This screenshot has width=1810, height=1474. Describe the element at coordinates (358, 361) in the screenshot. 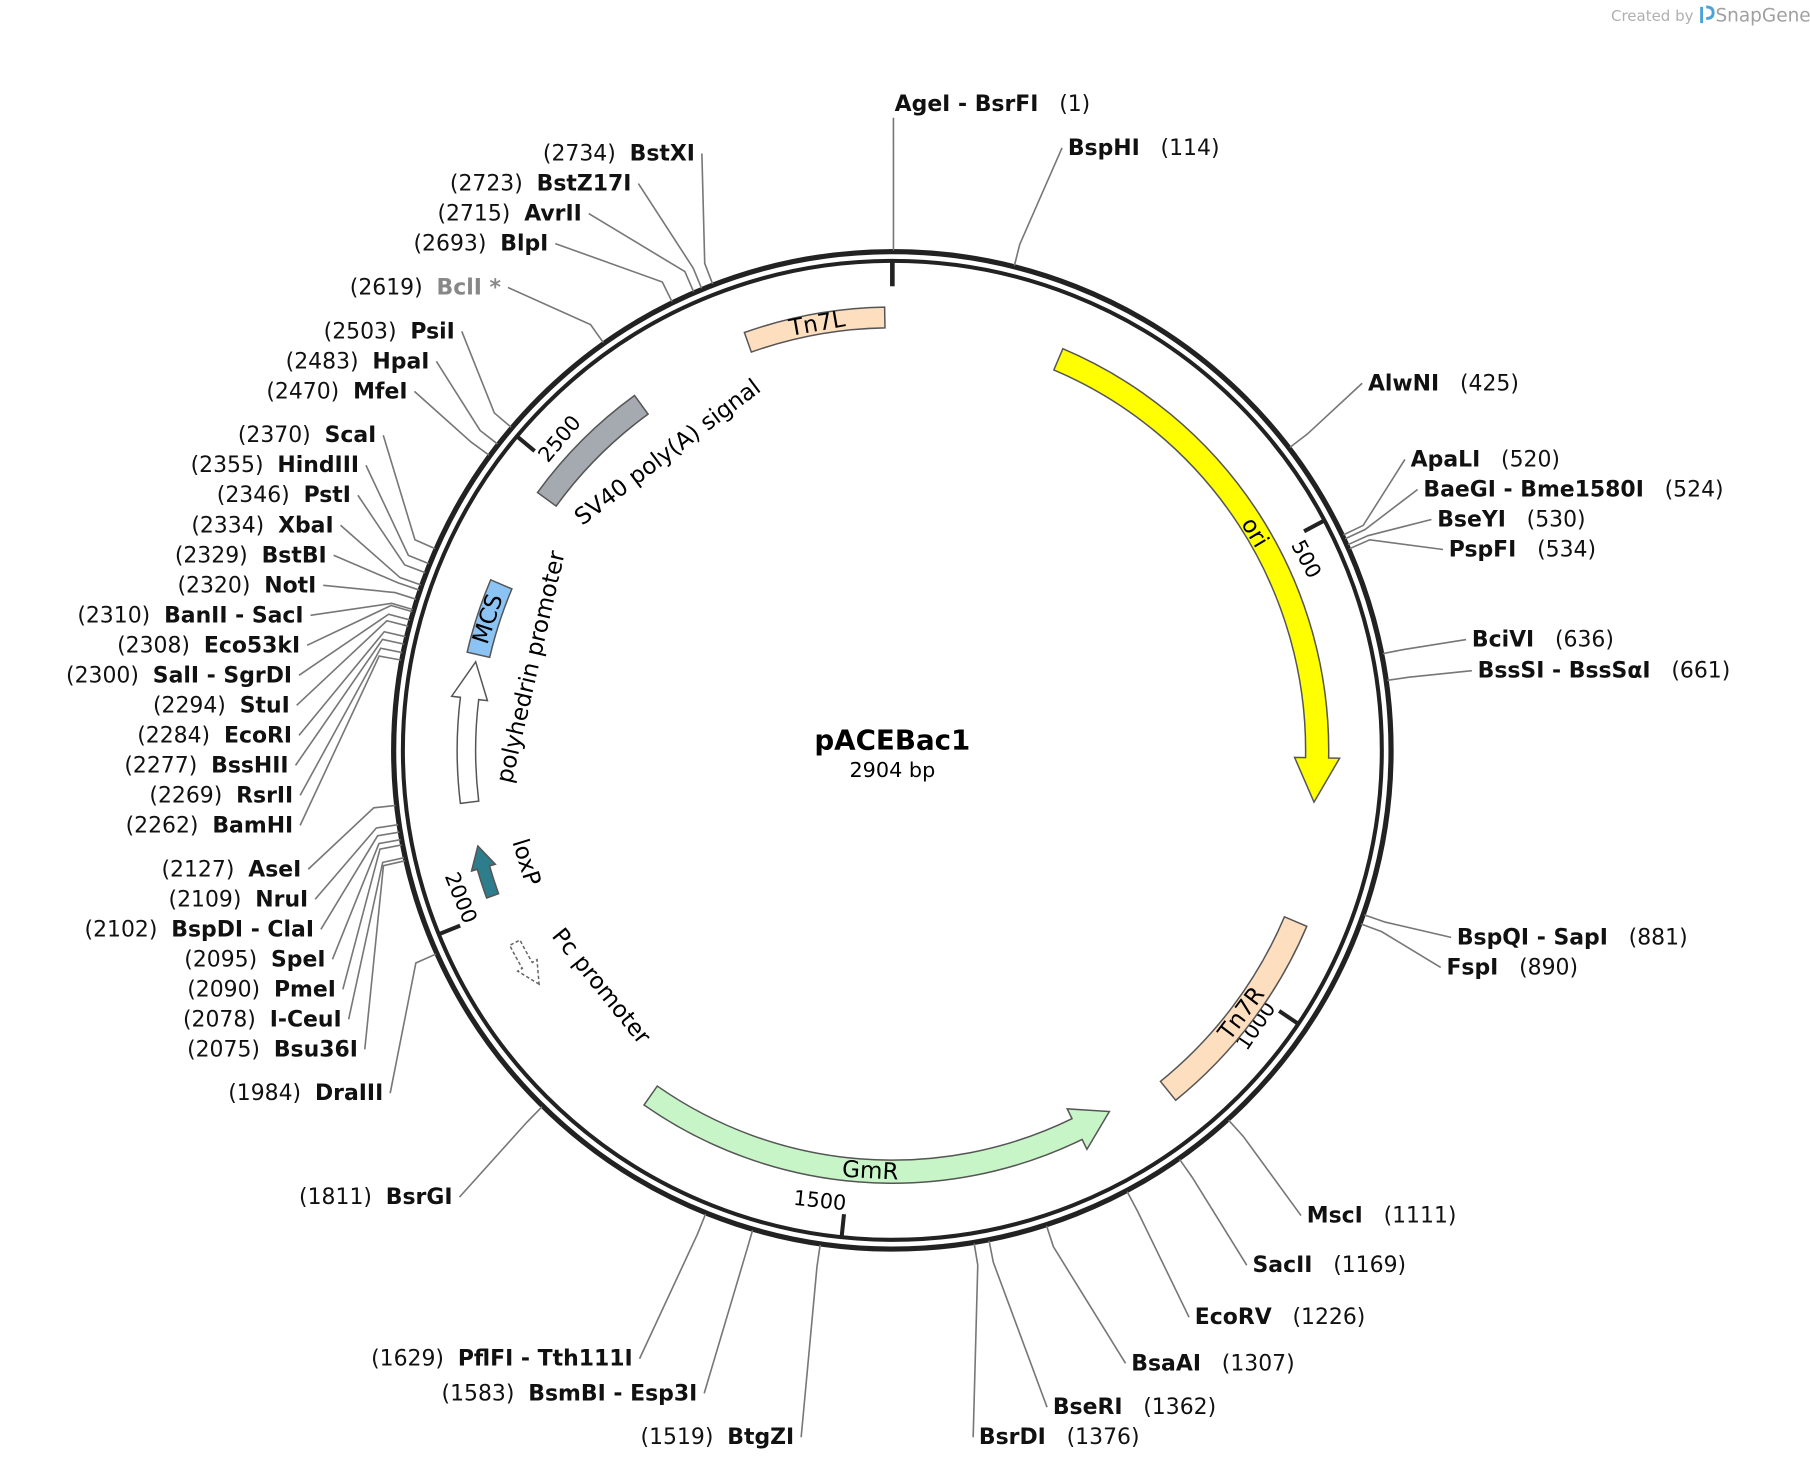

I see `site-label: (2483) HpaI` at that location.